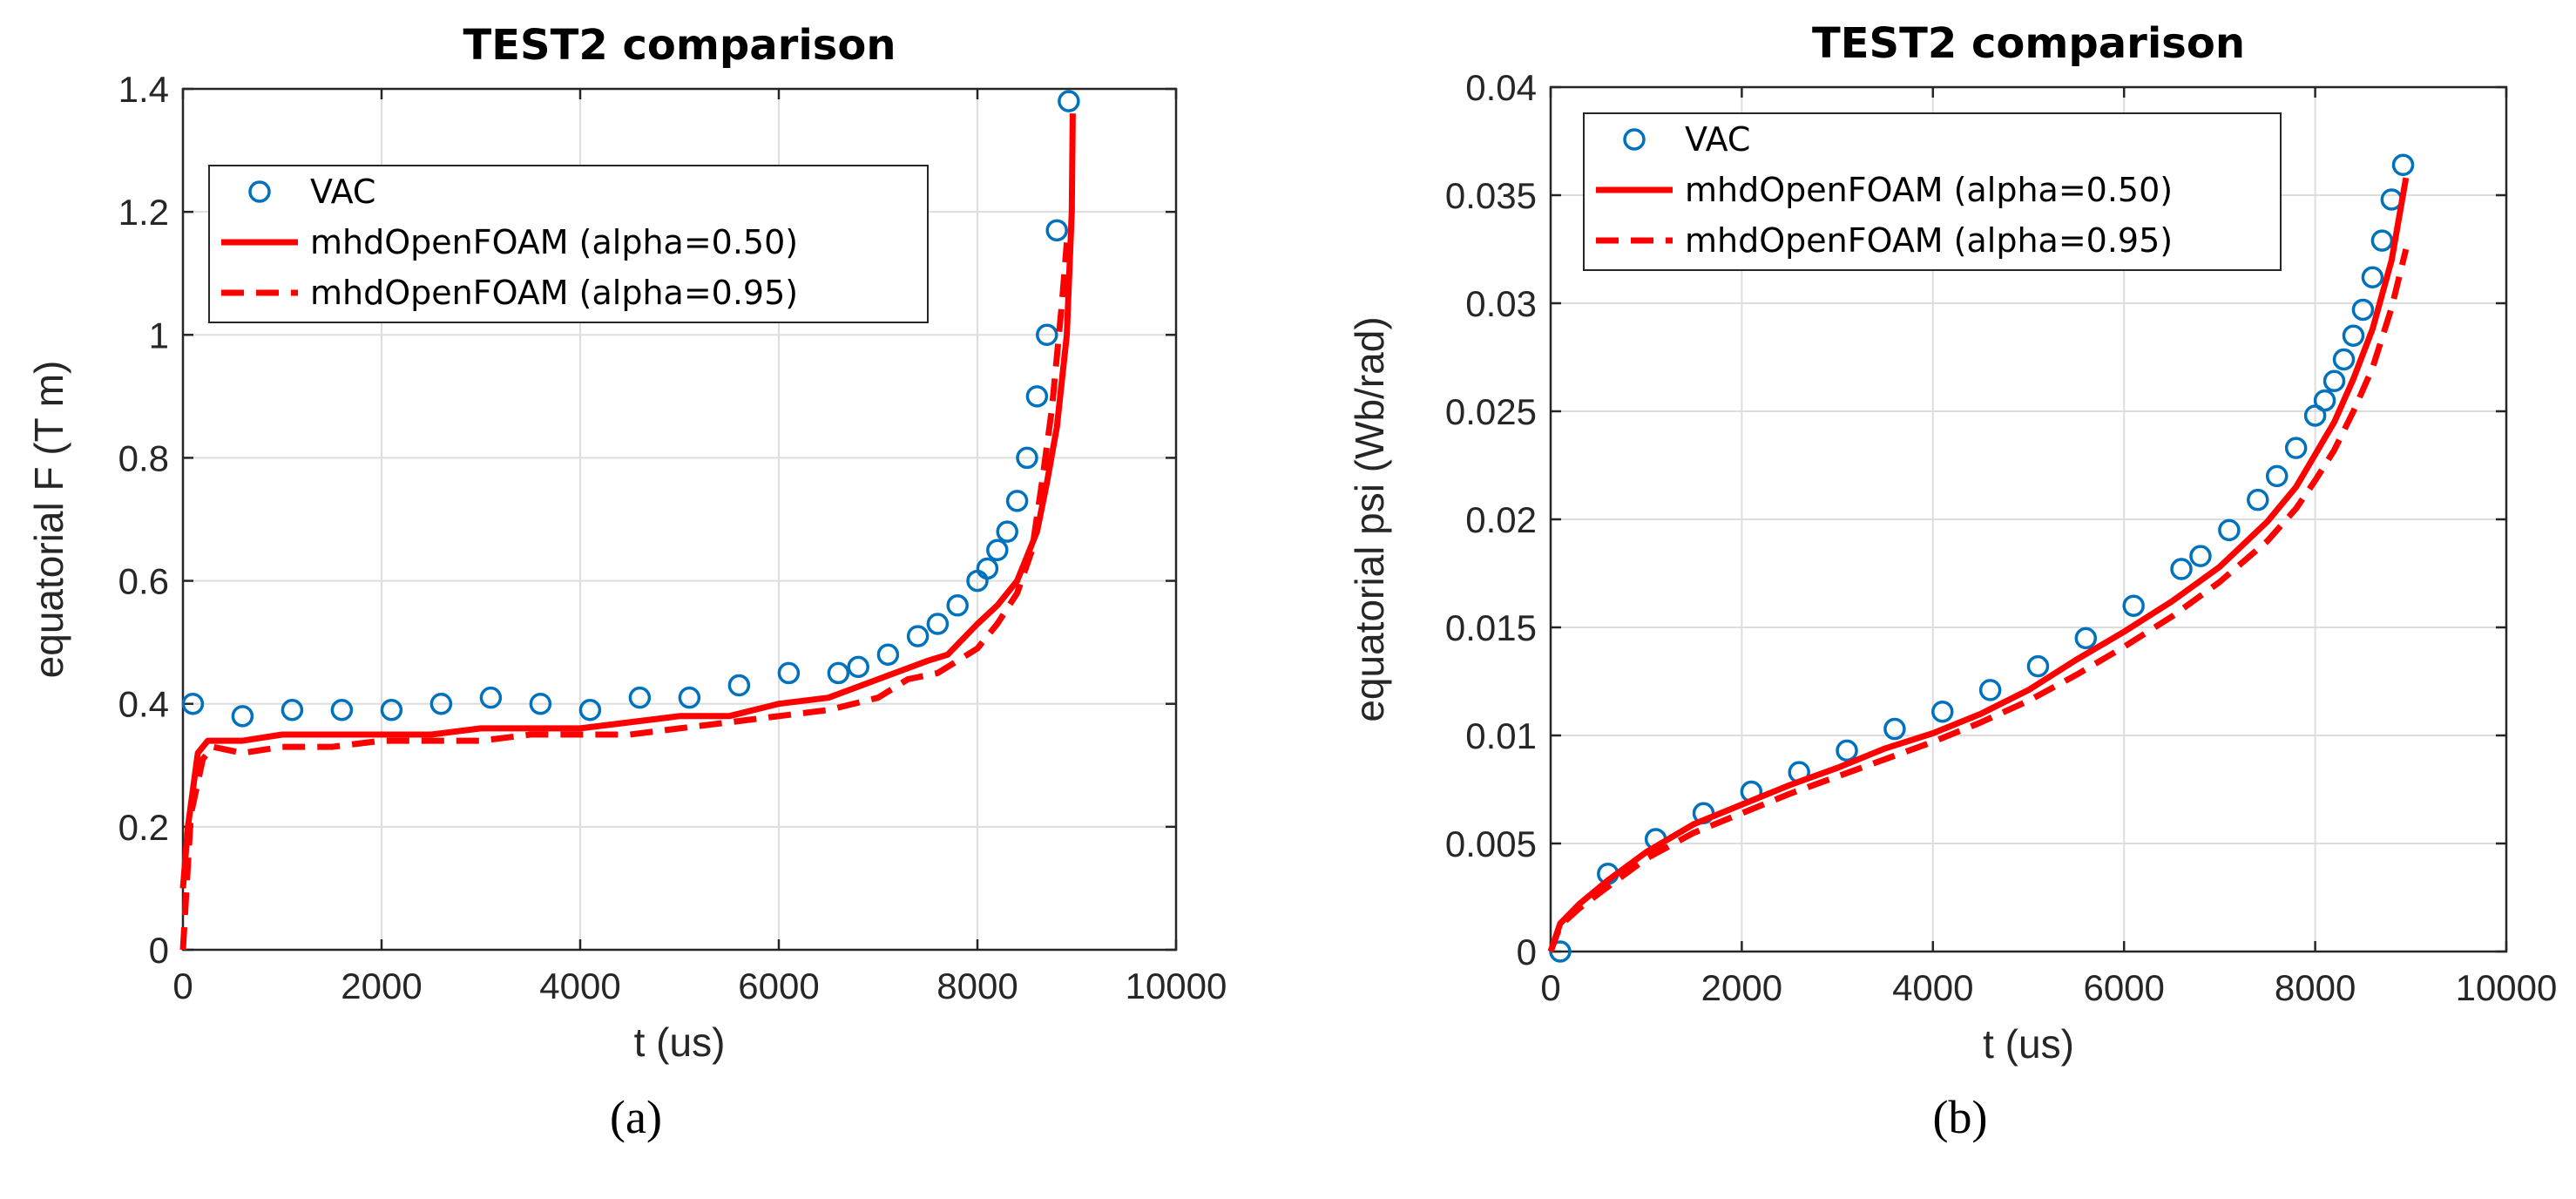 The image size is (2576, 1199). Describe the element at coordinates (1491, 411) in the screenshot. I see `y-tick-label: 0.025` at that location.